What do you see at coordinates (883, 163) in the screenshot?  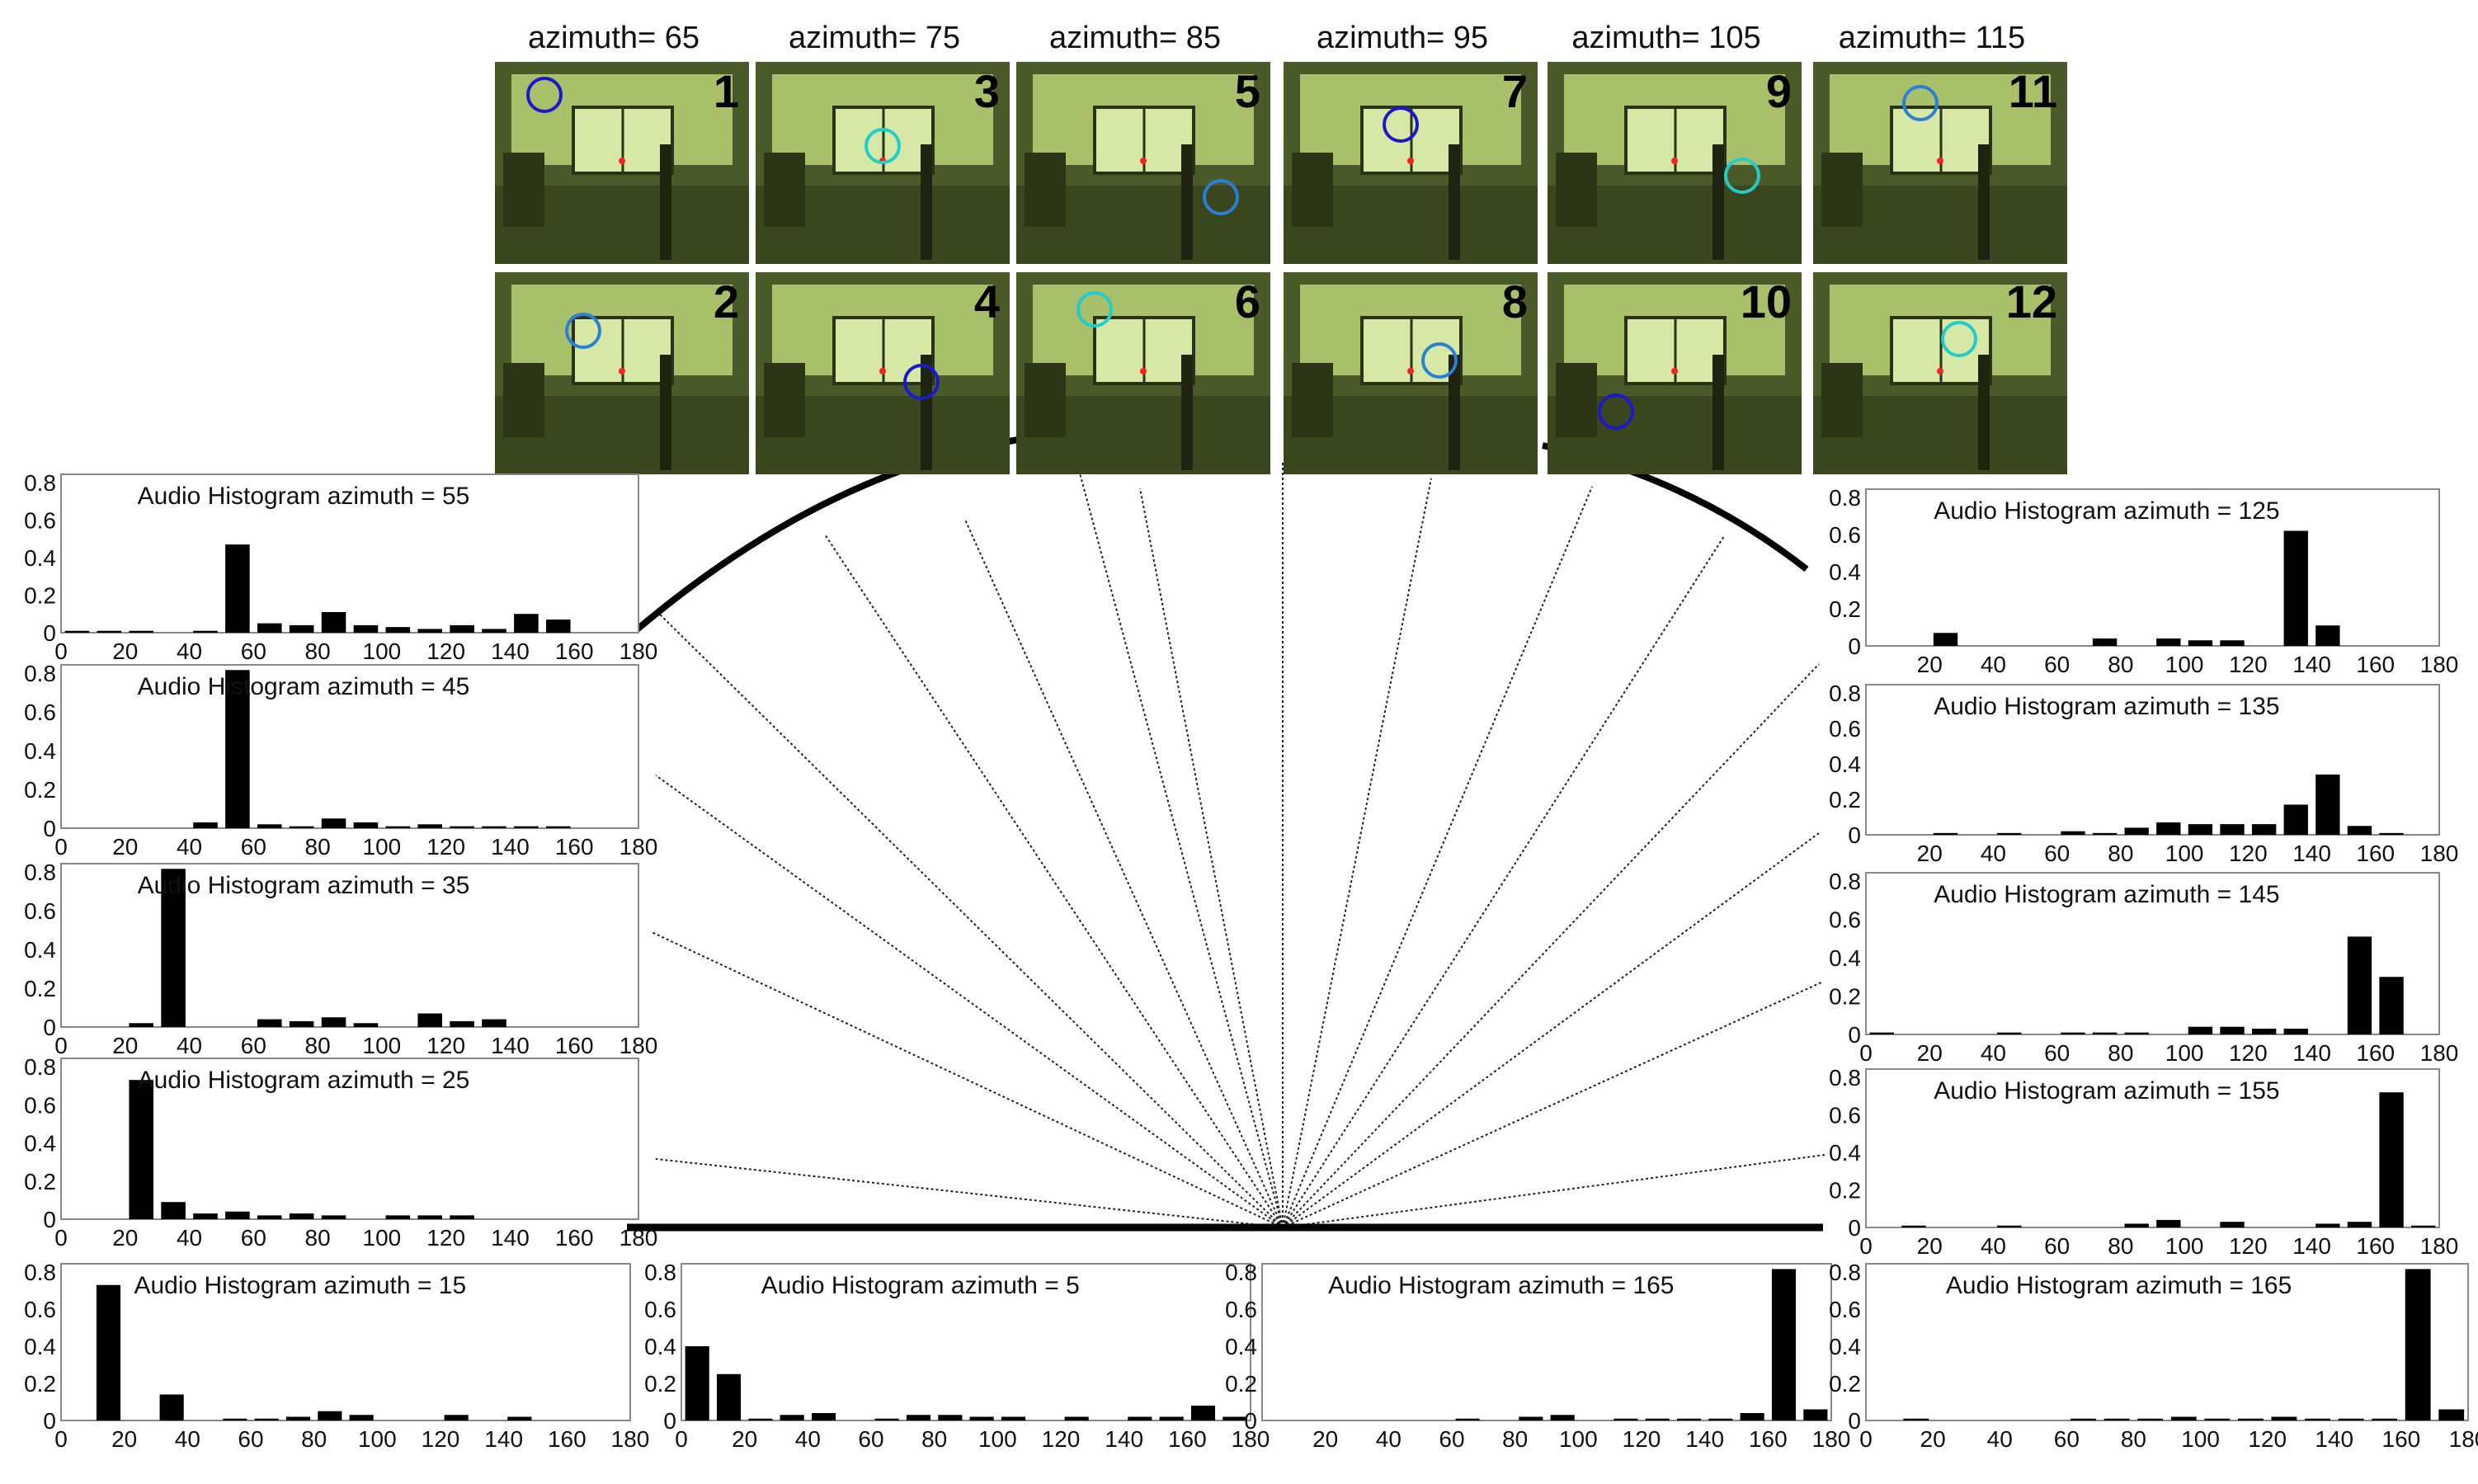 I see `camera-frame: 3` at bounding box center [883, 163].